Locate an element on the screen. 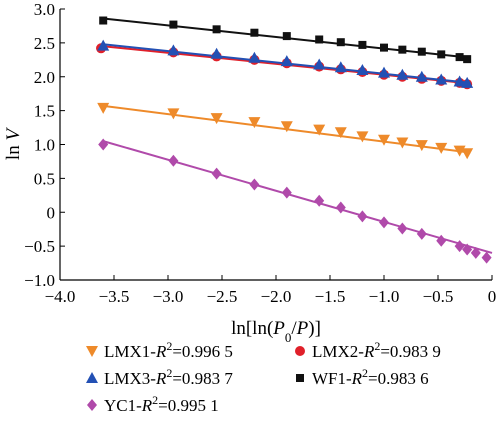 The image size is (500, 425). x-tick-label: −1.0 is located at coordinates (384, 296).